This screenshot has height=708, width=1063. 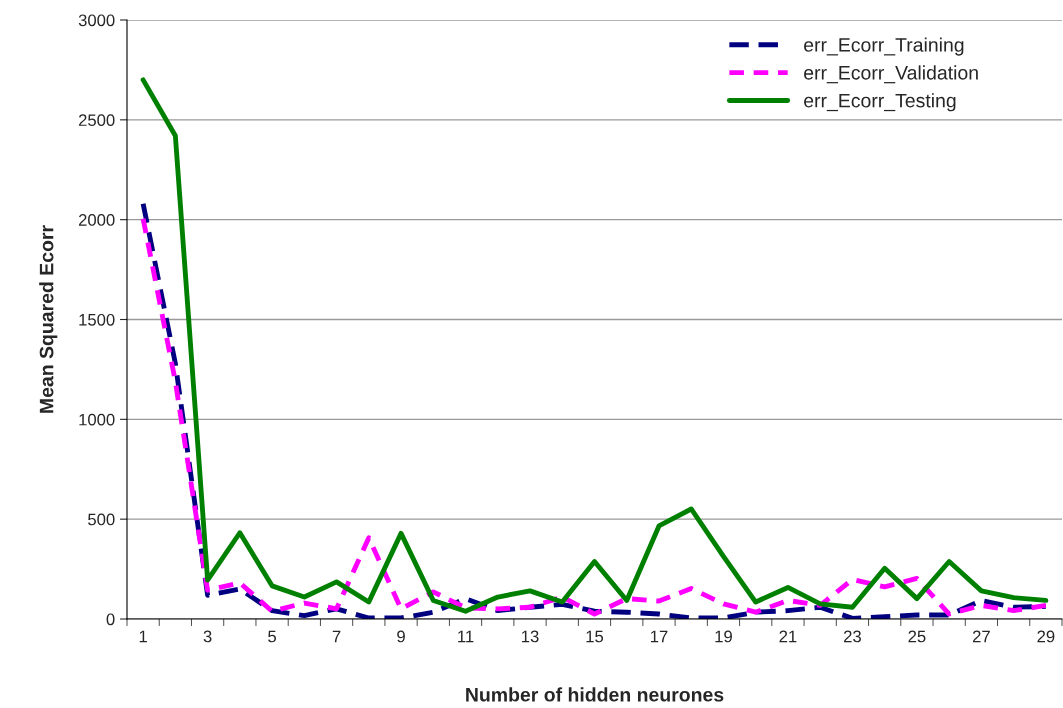 I want to click on x-tick-label: 11, so click(x=466, y=636).